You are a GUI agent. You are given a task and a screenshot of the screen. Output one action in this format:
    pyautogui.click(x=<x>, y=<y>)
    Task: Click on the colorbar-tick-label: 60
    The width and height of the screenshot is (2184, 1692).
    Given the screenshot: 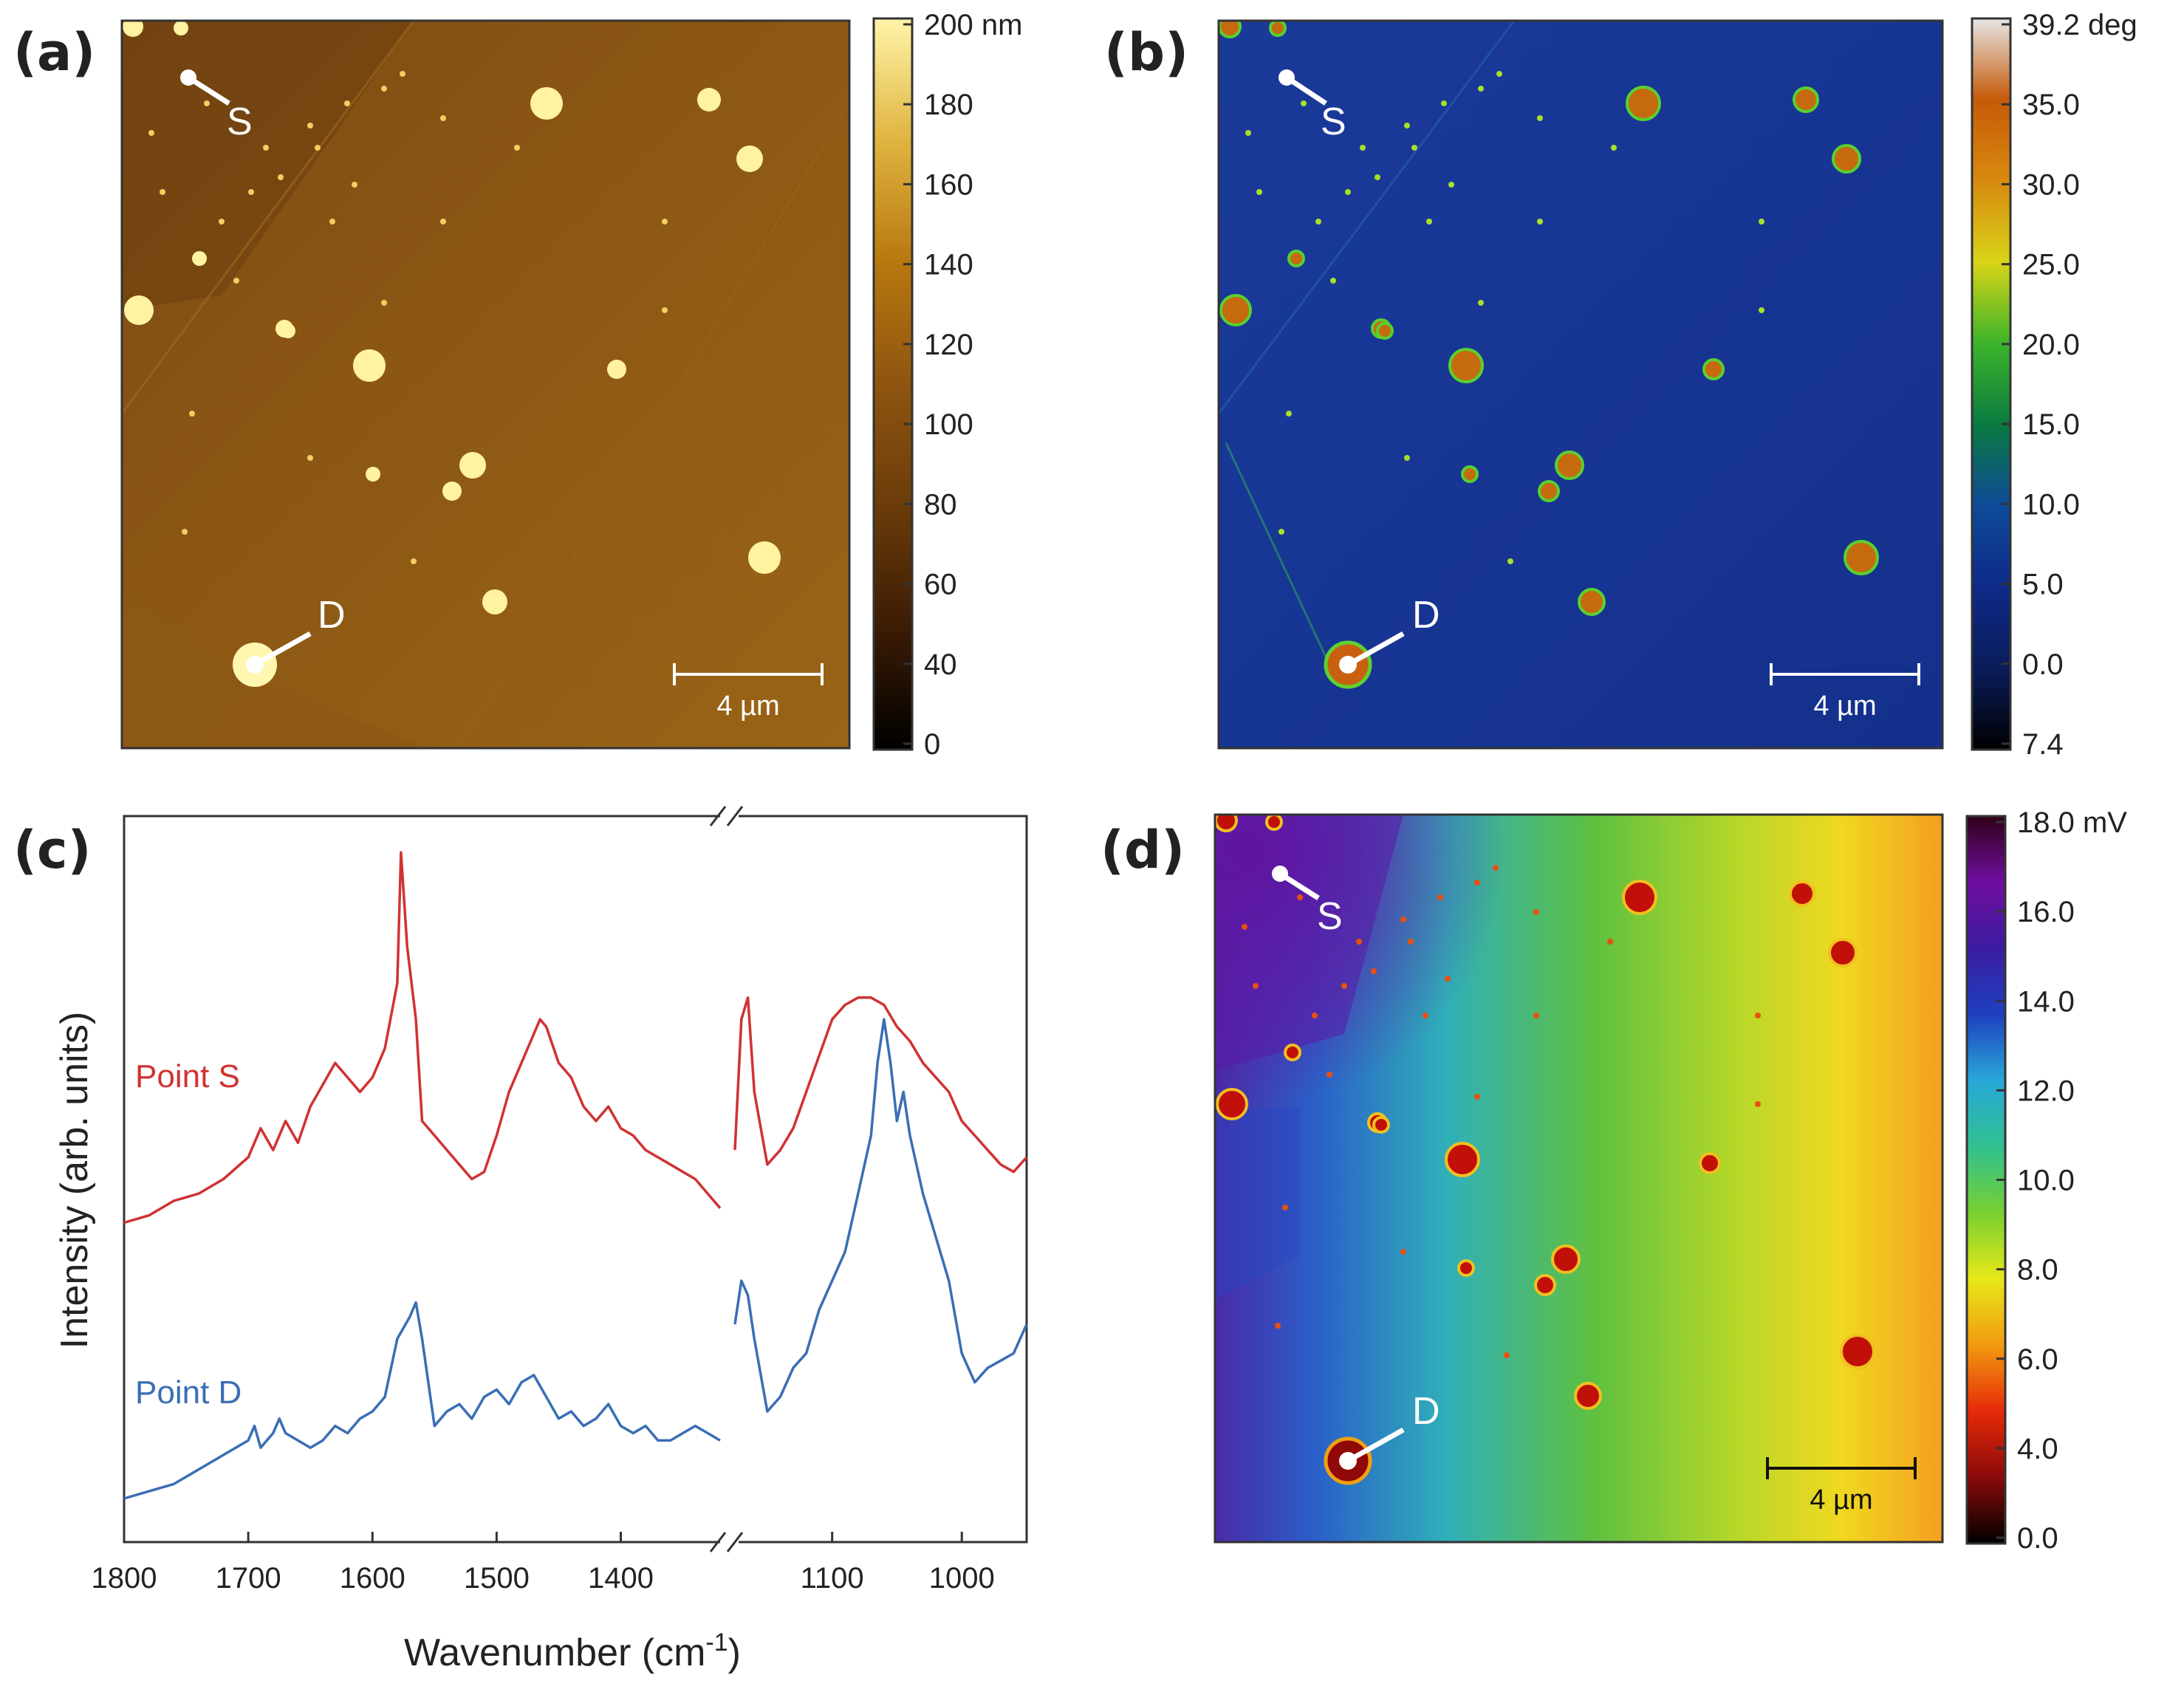 What is the action you would take?
    pyautogui.click(x=941, y=585)
    